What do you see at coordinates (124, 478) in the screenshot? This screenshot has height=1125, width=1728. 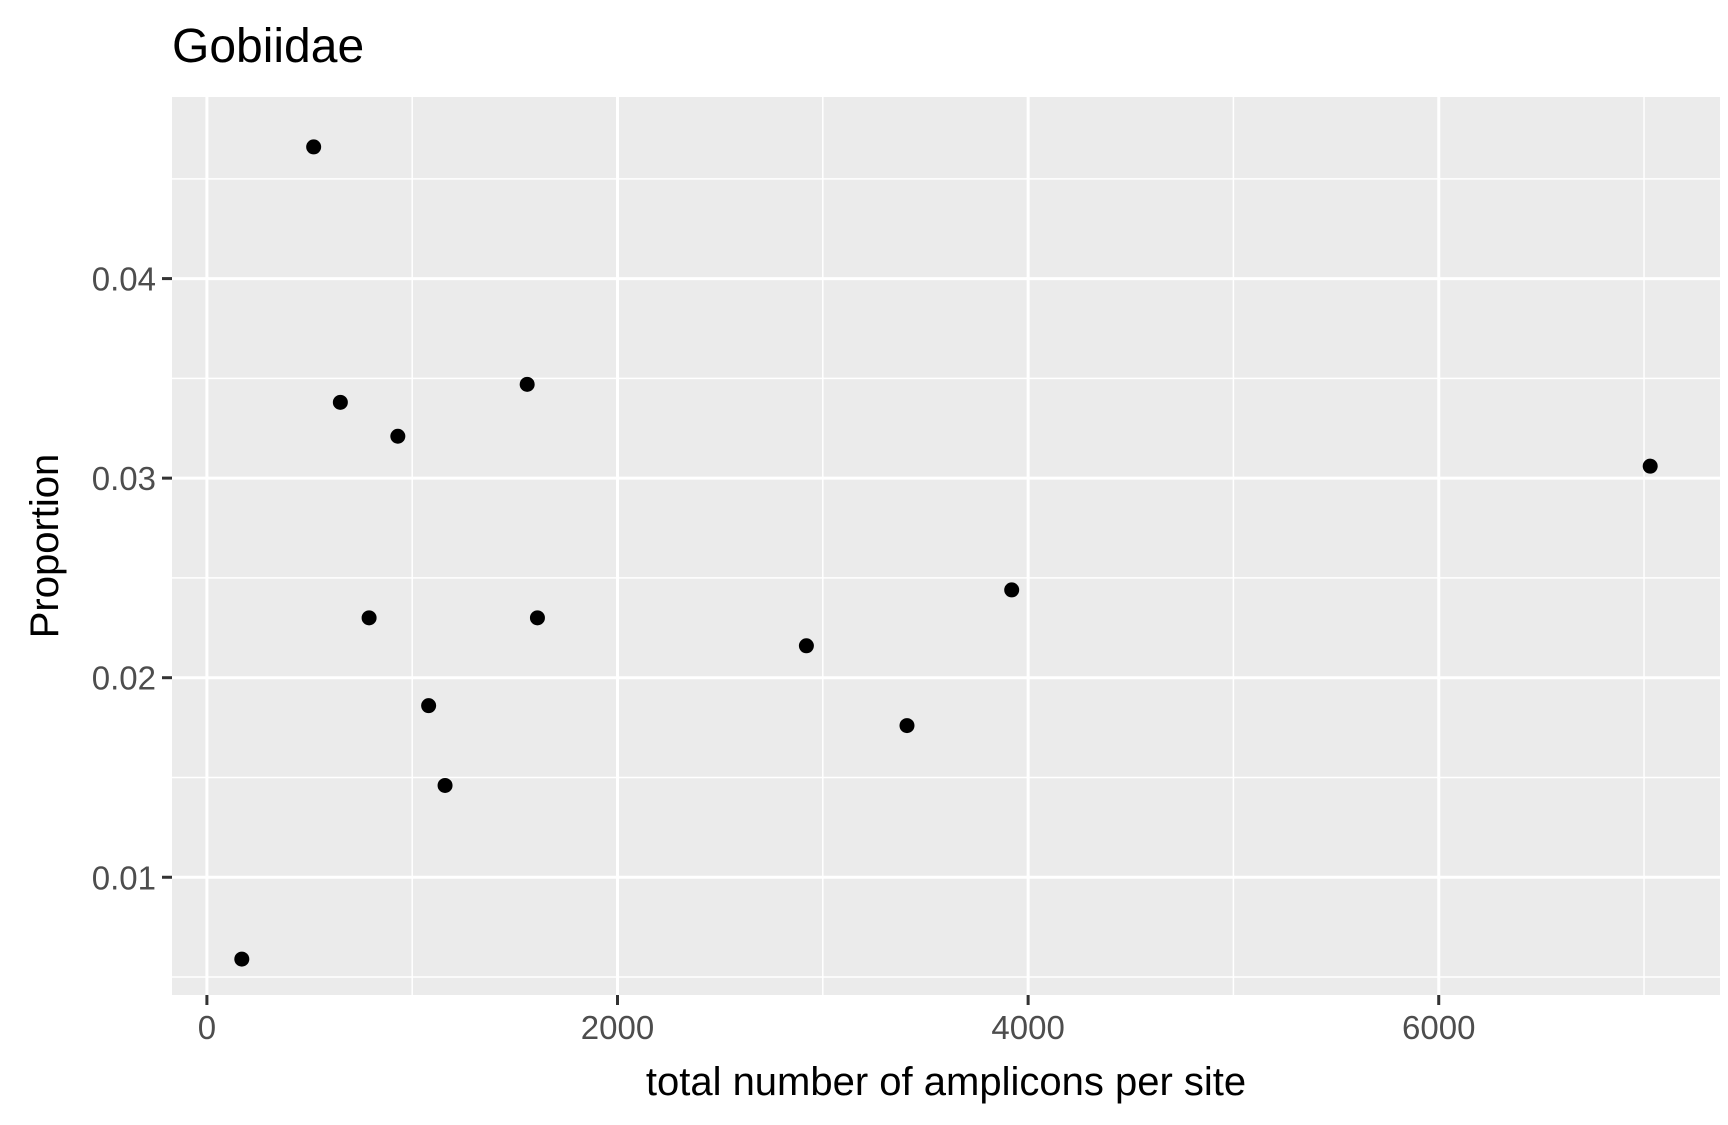 I see `y-tick-label: 0.03` at bounding box center [124, 478].